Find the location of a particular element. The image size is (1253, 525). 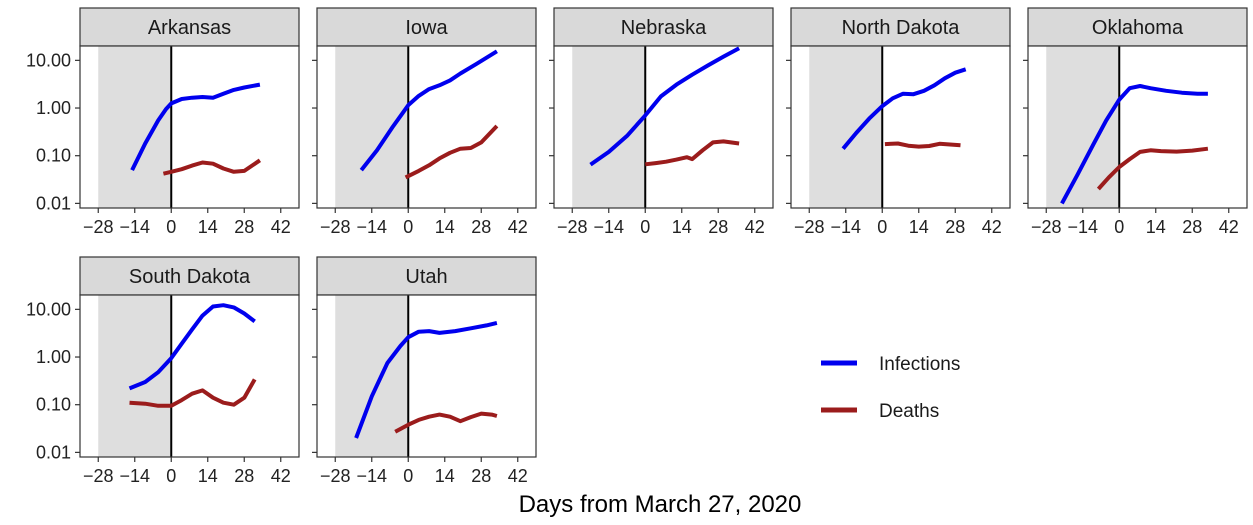

panel-title: North Dakota is located at coordinates (901, 28).